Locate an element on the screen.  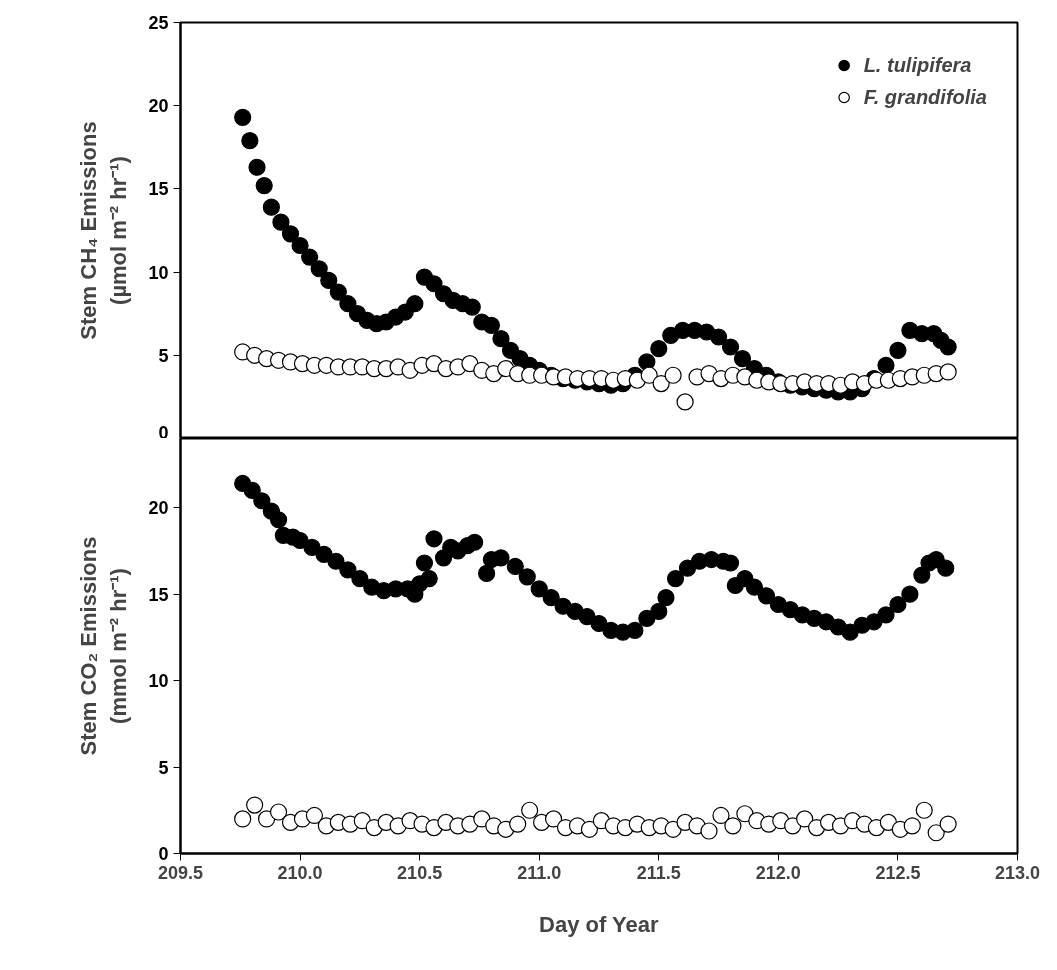
x-tick-label: 211.5 is located at coordinates (658, 872).